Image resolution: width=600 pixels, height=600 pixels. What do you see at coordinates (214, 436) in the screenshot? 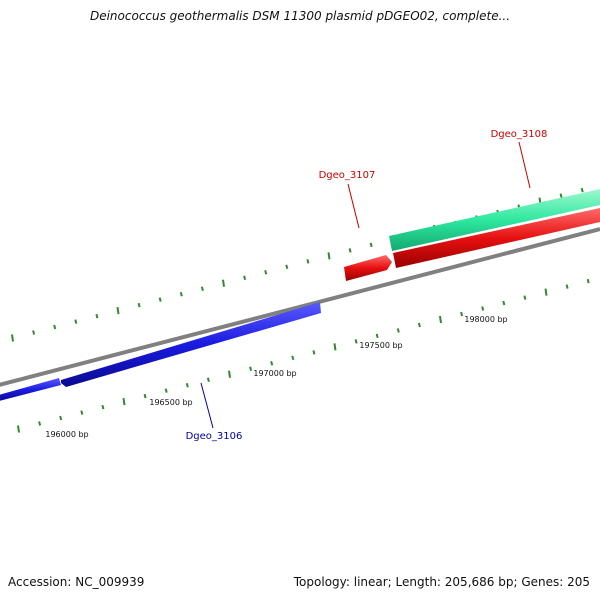
I see `gene-label-dgeo-3106: Dgeo_3106` at bounding box center [214, 436].